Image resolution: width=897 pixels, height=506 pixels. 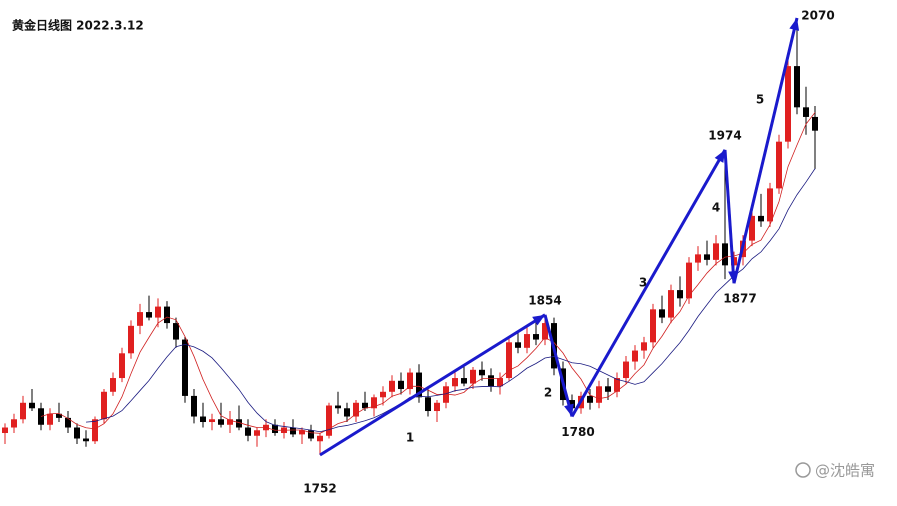 I want to click on pivot-label: 1974, so click(x=724, y=135).